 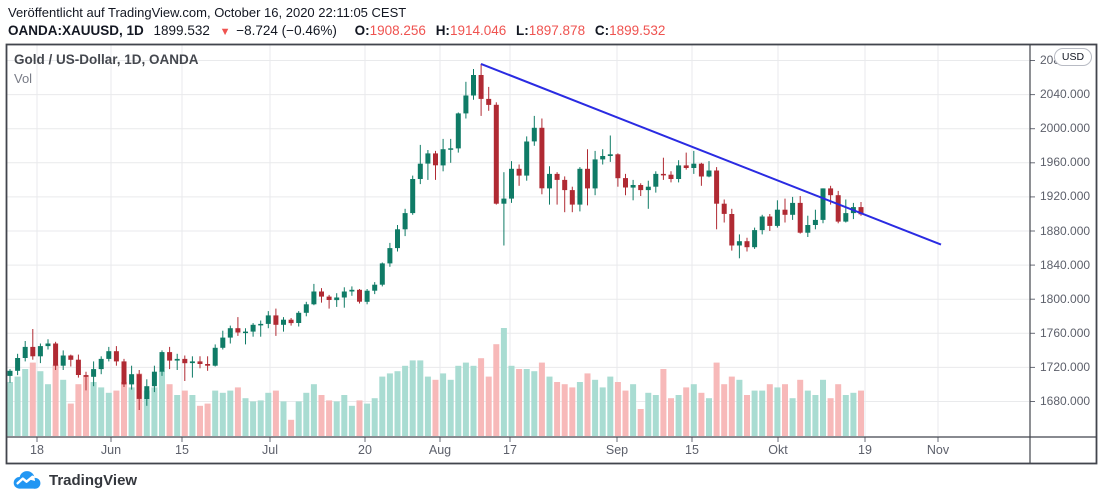 I want to click on tradingview-logo: TradingView, so click(x=74, y=480).